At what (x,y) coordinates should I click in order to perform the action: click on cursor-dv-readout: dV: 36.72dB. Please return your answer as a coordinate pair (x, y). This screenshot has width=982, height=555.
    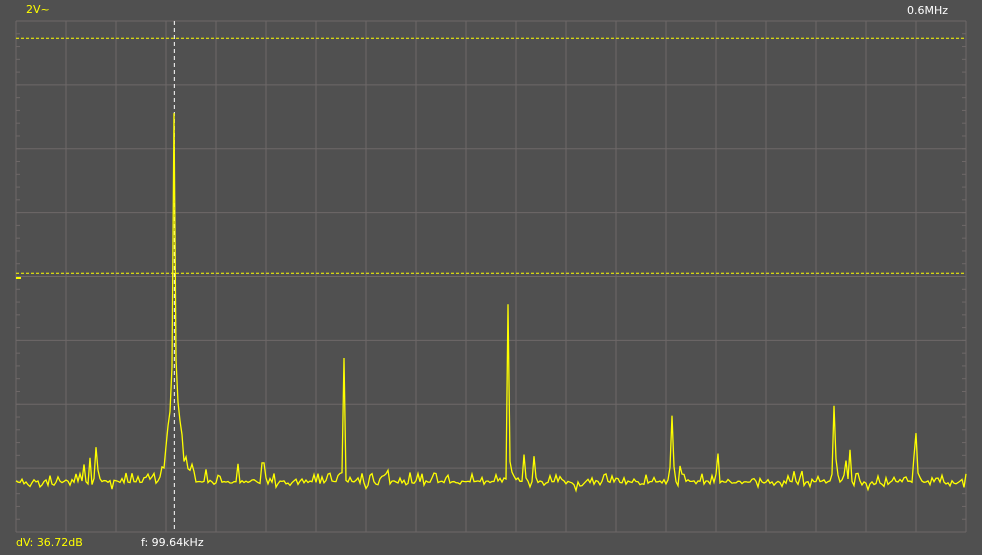
    Looking at the image, I should click on (49, 542).